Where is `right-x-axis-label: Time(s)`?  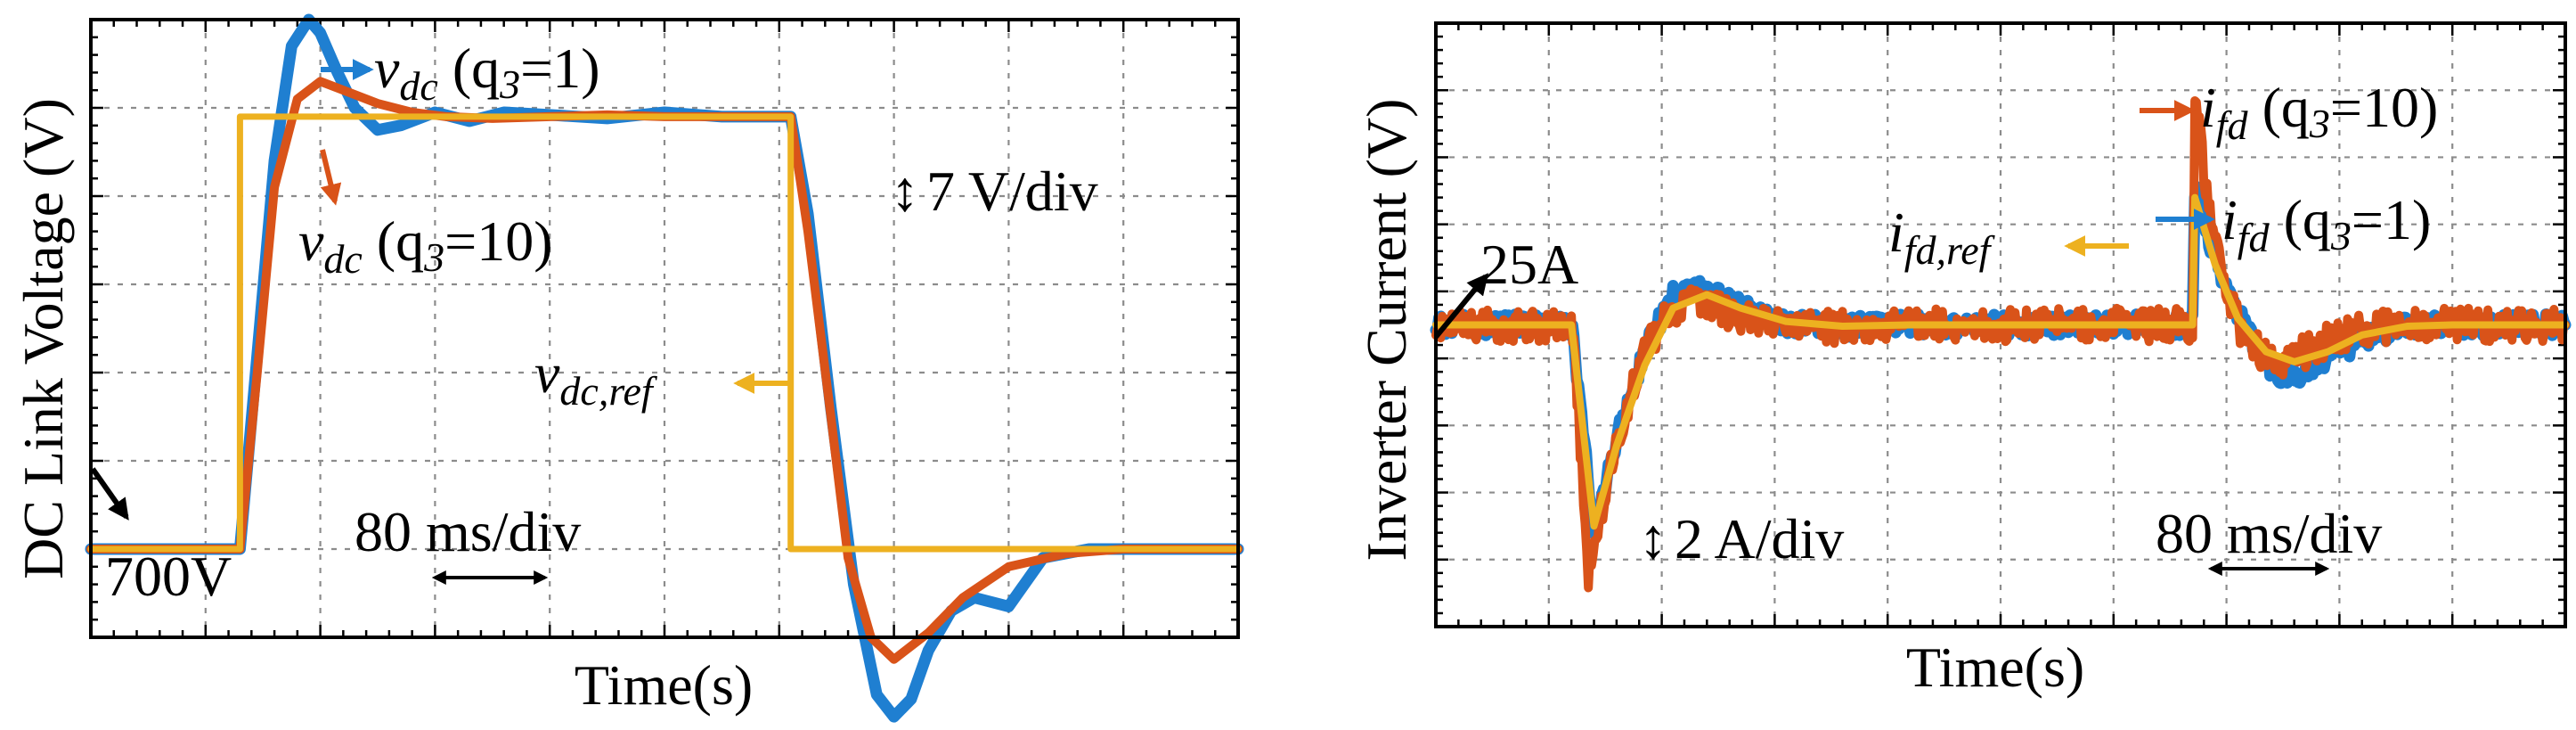
right-x-axis-label: Time(s) is located at coordinates (1995, 668).